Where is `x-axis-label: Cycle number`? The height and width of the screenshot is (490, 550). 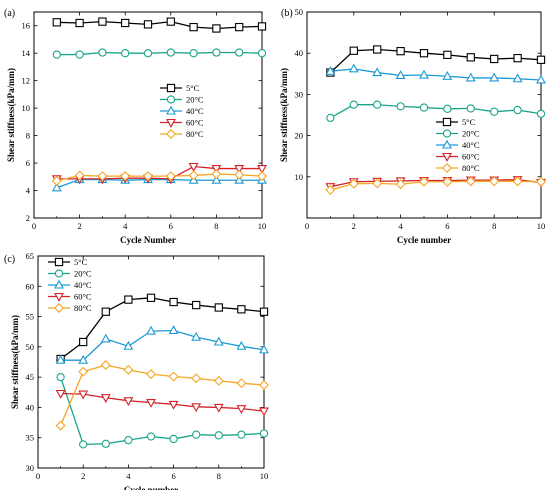 x-axis-label: Cycle number is located at coordinates (424, 240).